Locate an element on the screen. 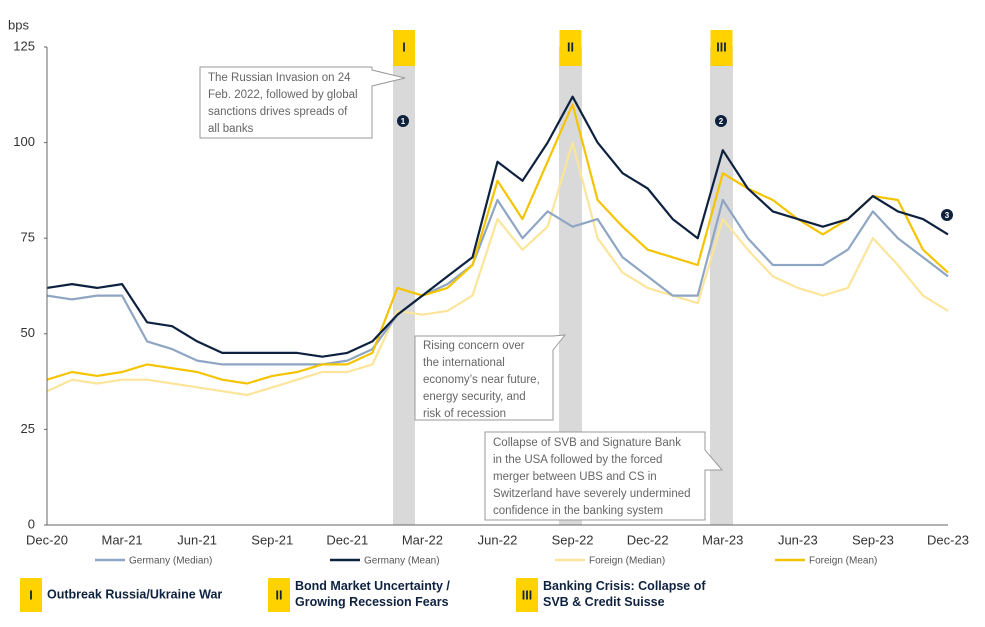 This screenshot has height=627, width=985. annotation-text: in the USA followed by the forced is located at coordinates (577, 460).